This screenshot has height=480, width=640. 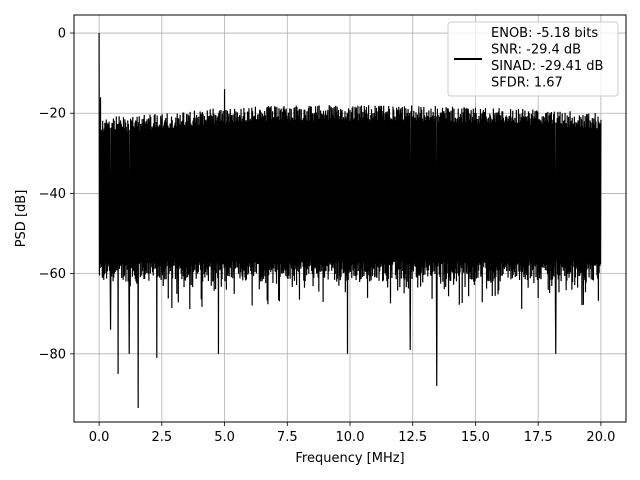 I want to click on legend-entry-line: SFDR: 1.67, so click(x=527, y=83).